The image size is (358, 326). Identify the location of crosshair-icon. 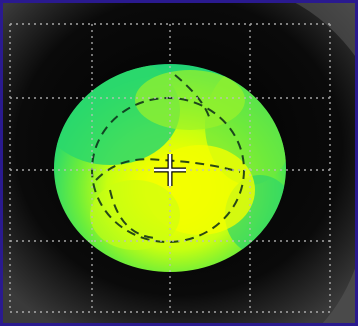
(170, 170).